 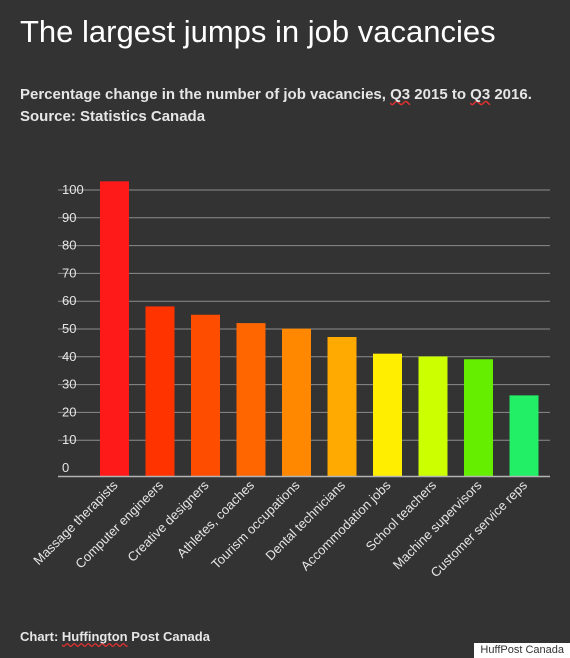 I want to click on y-axis-ticks: 0 10 20 30 40 50 60 70 80 90 100, so click(x=73, y=328).